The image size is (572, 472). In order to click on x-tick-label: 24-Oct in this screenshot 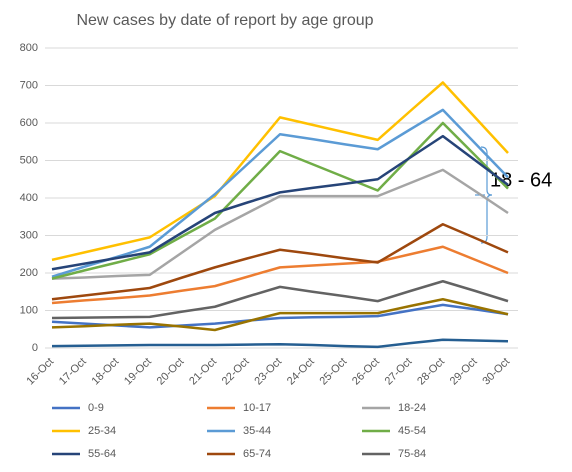, I will do `click(301, 372)`.